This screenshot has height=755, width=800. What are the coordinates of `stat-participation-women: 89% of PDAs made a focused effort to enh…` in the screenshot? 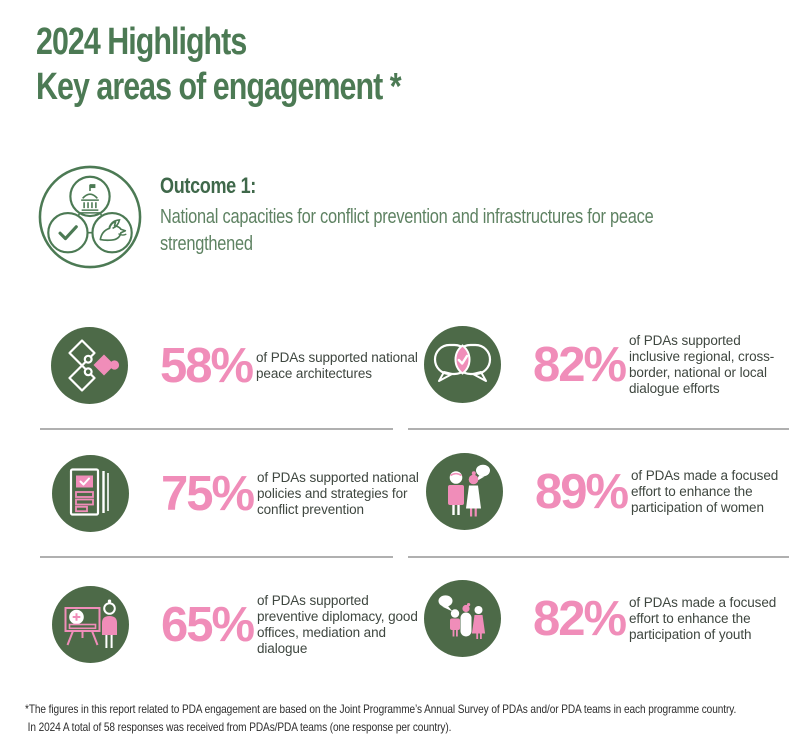 It's located at (609, 491).